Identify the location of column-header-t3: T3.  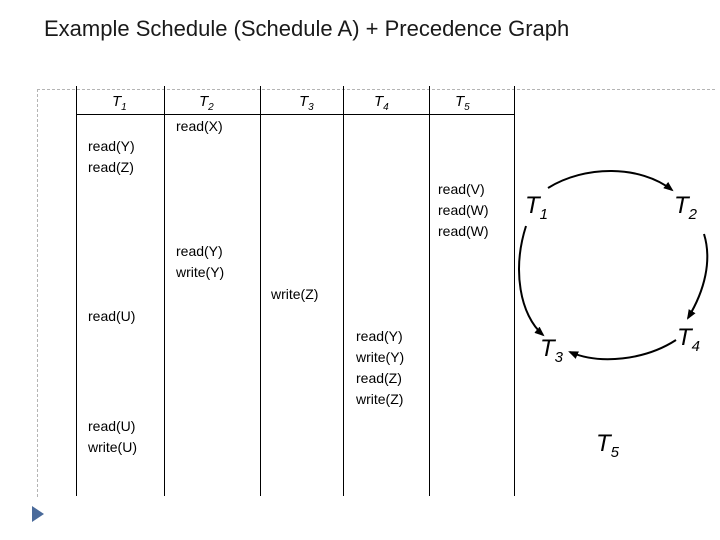
(306, 103).